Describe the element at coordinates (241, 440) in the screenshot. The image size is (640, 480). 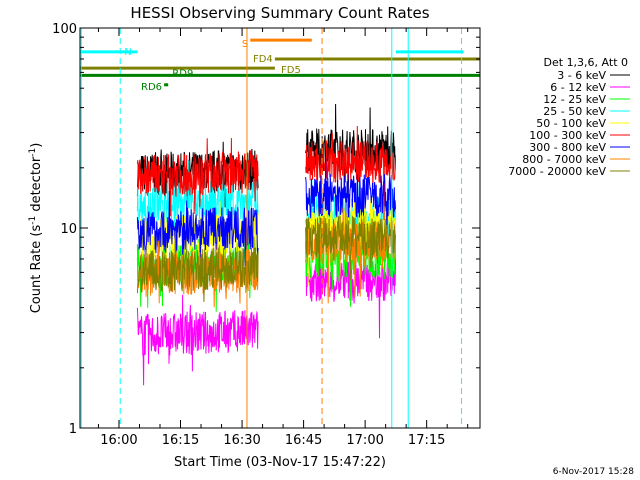
I see `x-tick-label: 16:30` at that location.